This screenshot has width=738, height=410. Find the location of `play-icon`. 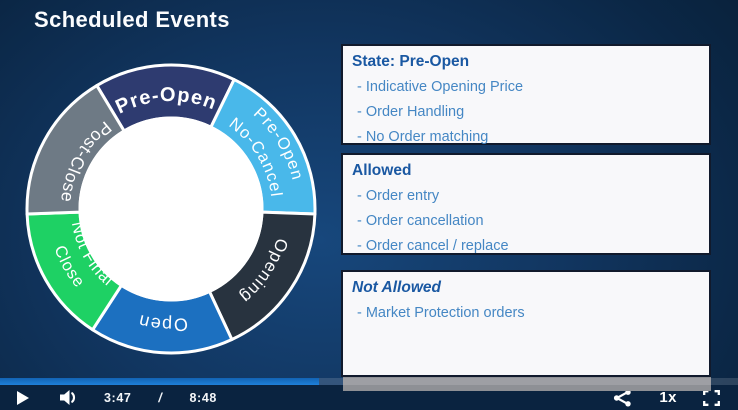

play-icon is located at coordinates (23, 398).